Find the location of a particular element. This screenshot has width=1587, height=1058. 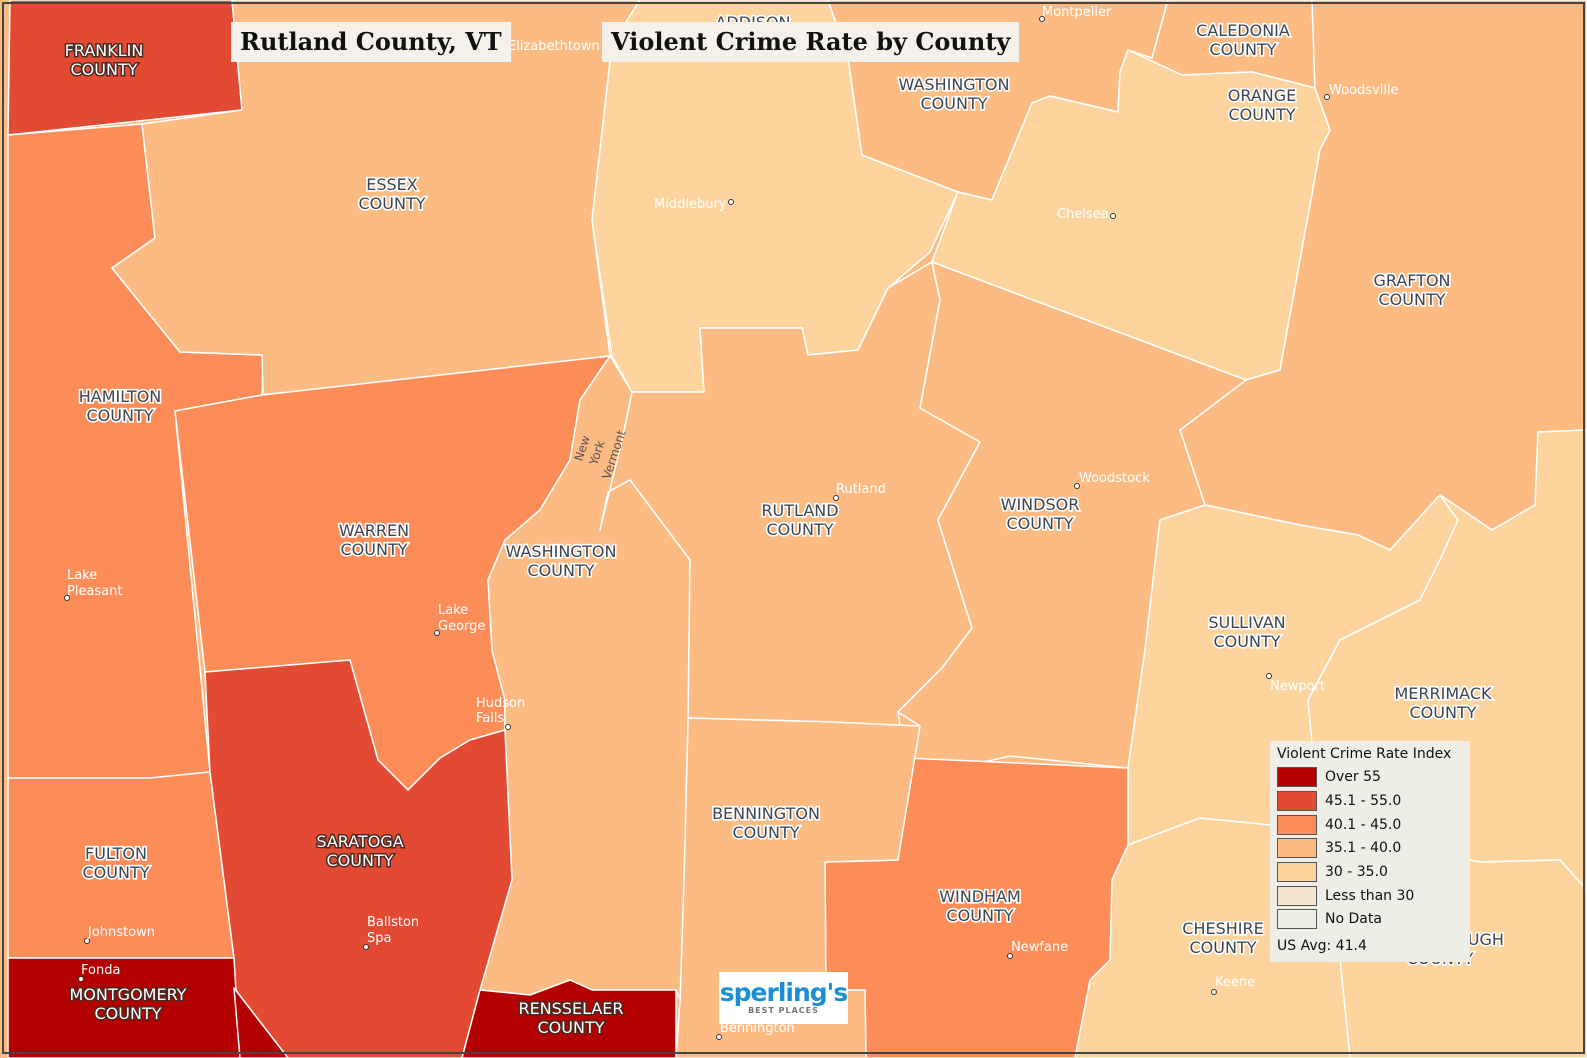

city-newfane: Newfane is located at coordinates (1039, 947).